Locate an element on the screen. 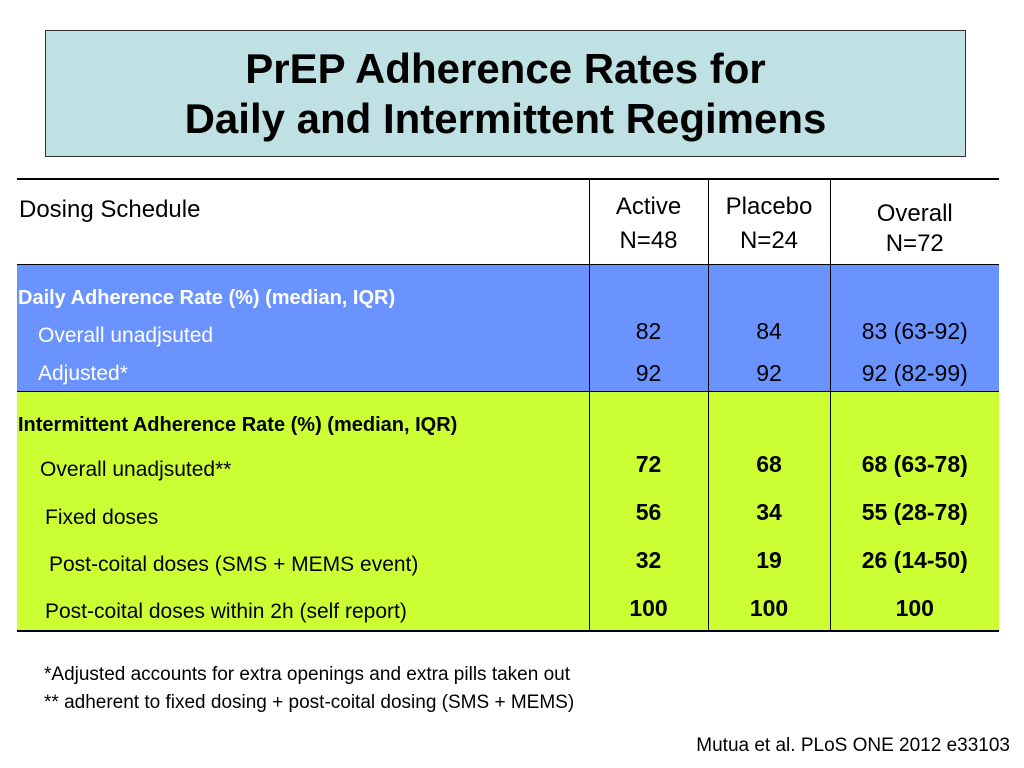  header-overall: Overall N=72 is located at coordinates (914, 221).